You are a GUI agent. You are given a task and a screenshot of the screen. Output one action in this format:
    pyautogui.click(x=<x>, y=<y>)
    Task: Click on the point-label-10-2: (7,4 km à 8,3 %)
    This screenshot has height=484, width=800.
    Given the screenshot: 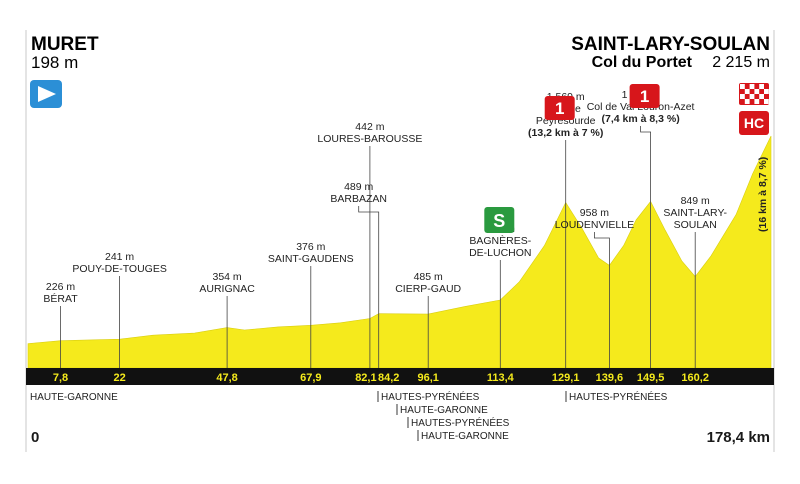 What is the action you would take?
    pyautogui.click(x=640, y=119)
    